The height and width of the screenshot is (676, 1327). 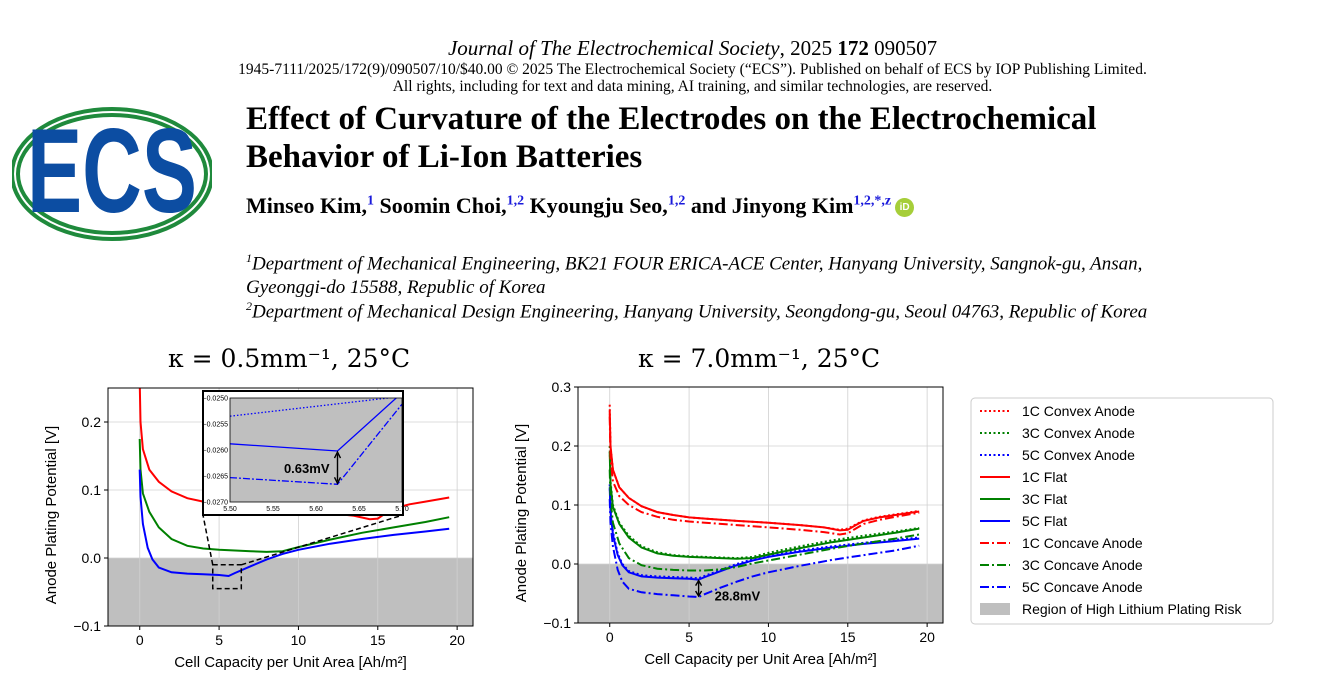 What do you see at coordinates (769, 205) in the screenshot?
I see `author-name: and Jinyong Kim` at bounding box center [769, 205].